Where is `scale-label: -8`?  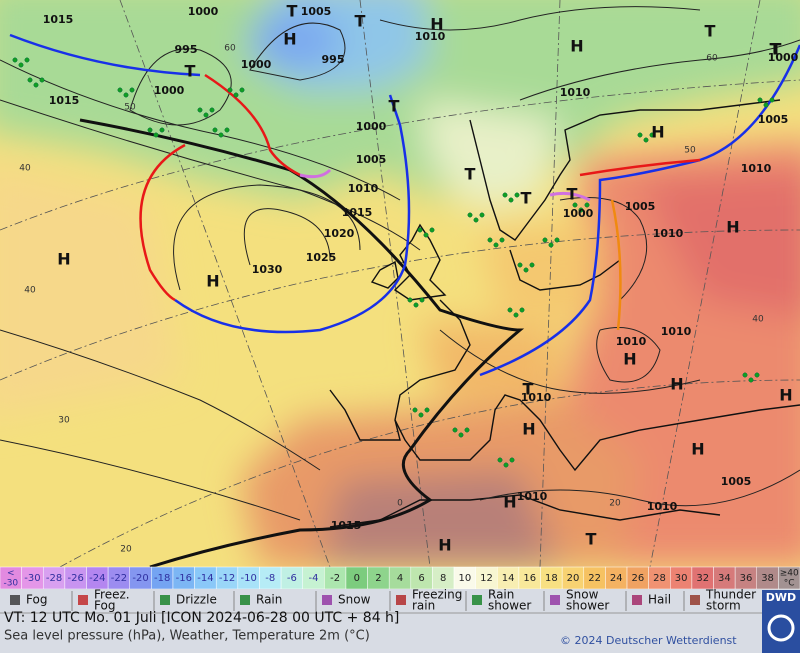 scale-label: -8 is located at coordinates (270, 578).